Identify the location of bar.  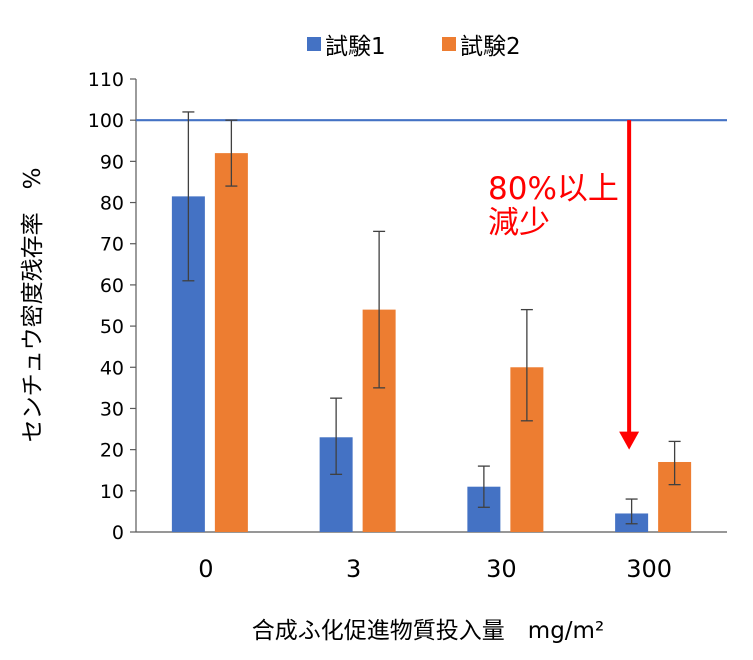
(231, 343).